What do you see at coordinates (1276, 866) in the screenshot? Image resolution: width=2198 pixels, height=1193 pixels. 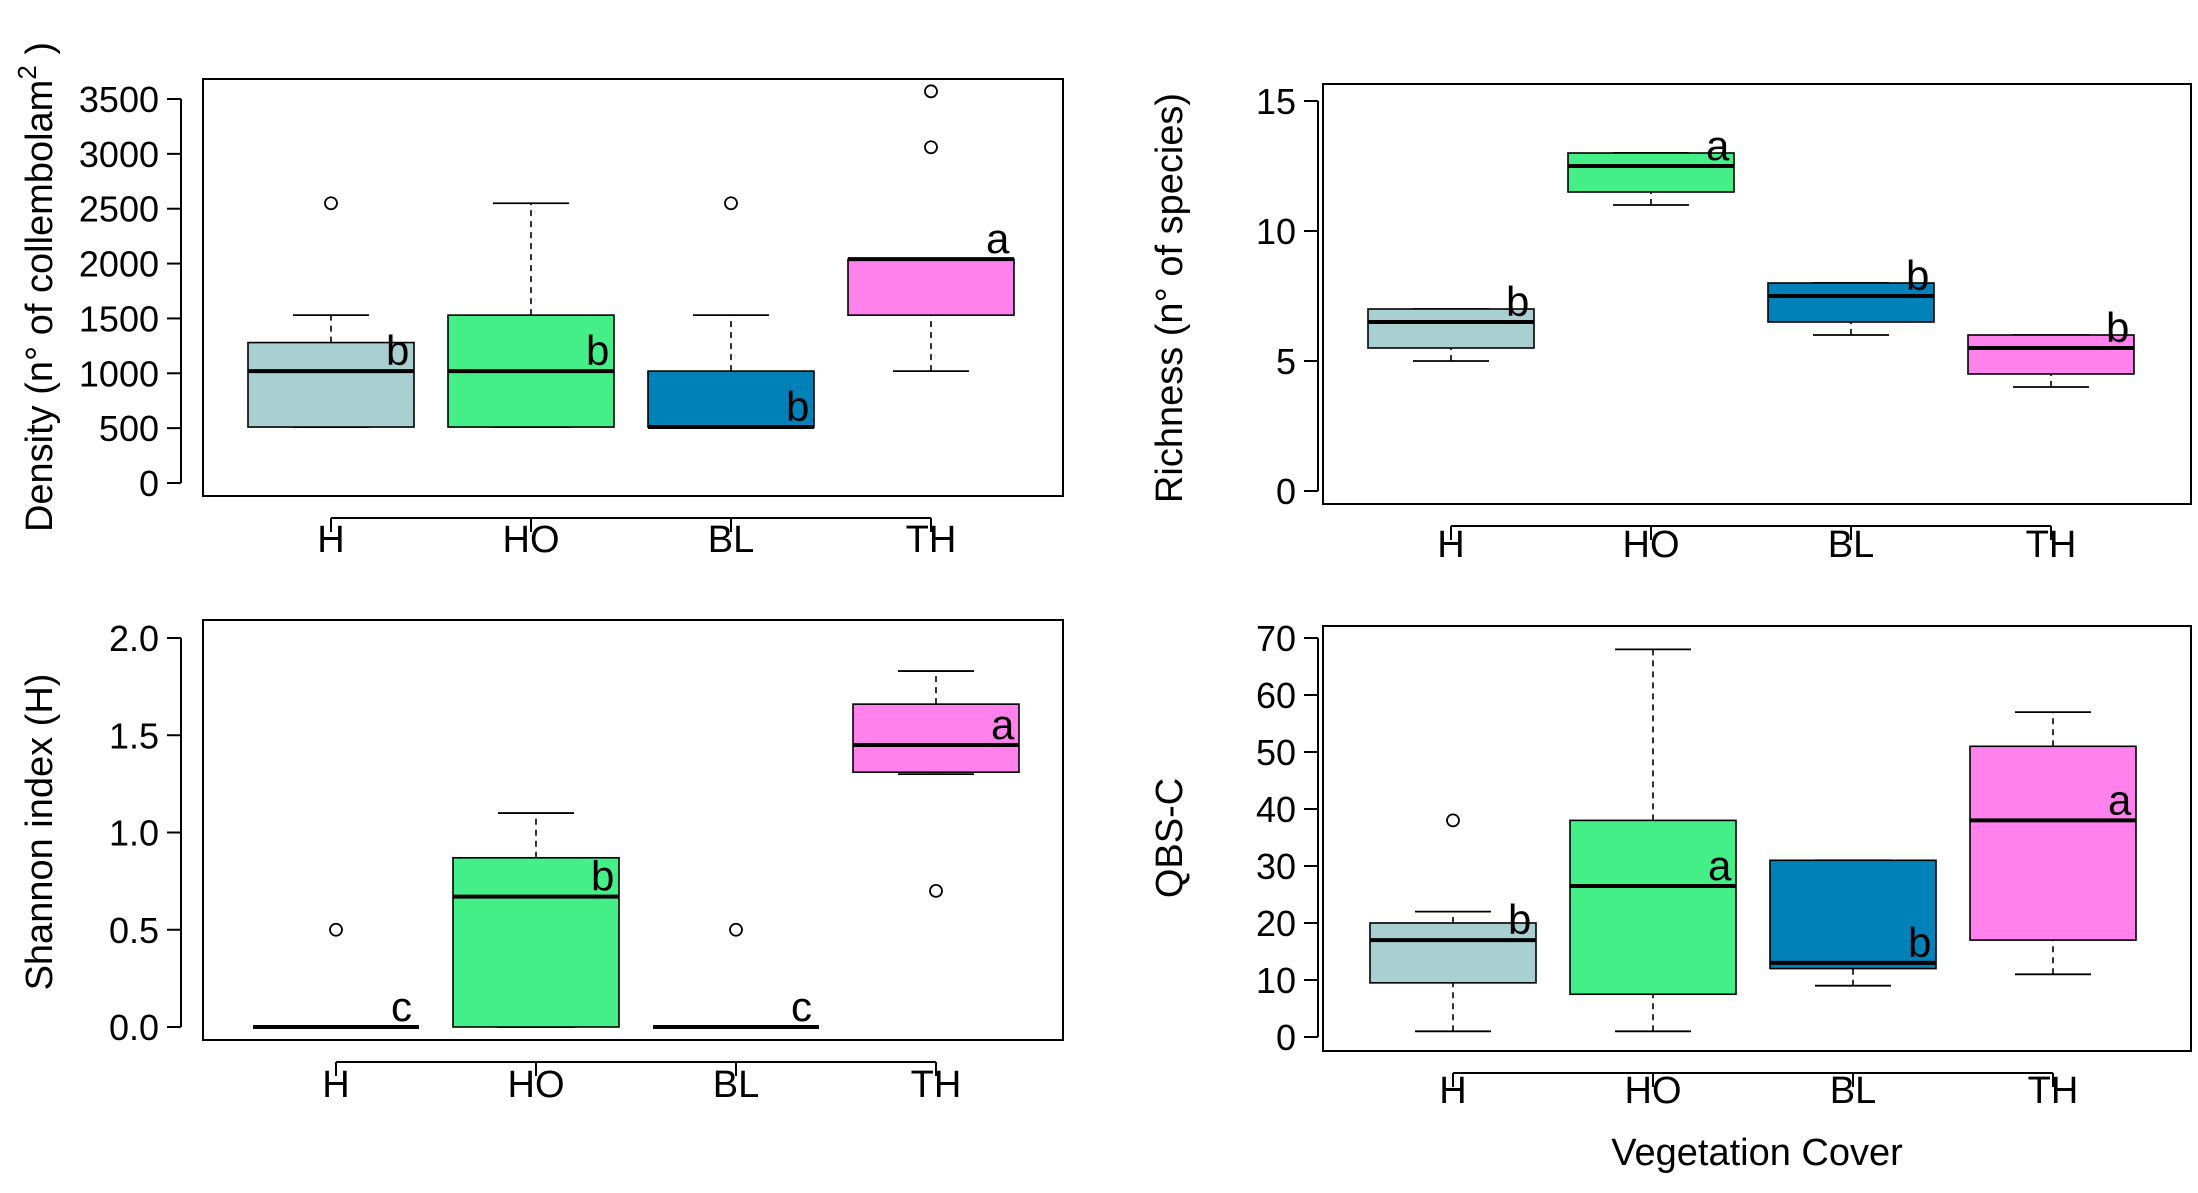 I see `y-tick-label: 30` at bounding box center [1276, 866].